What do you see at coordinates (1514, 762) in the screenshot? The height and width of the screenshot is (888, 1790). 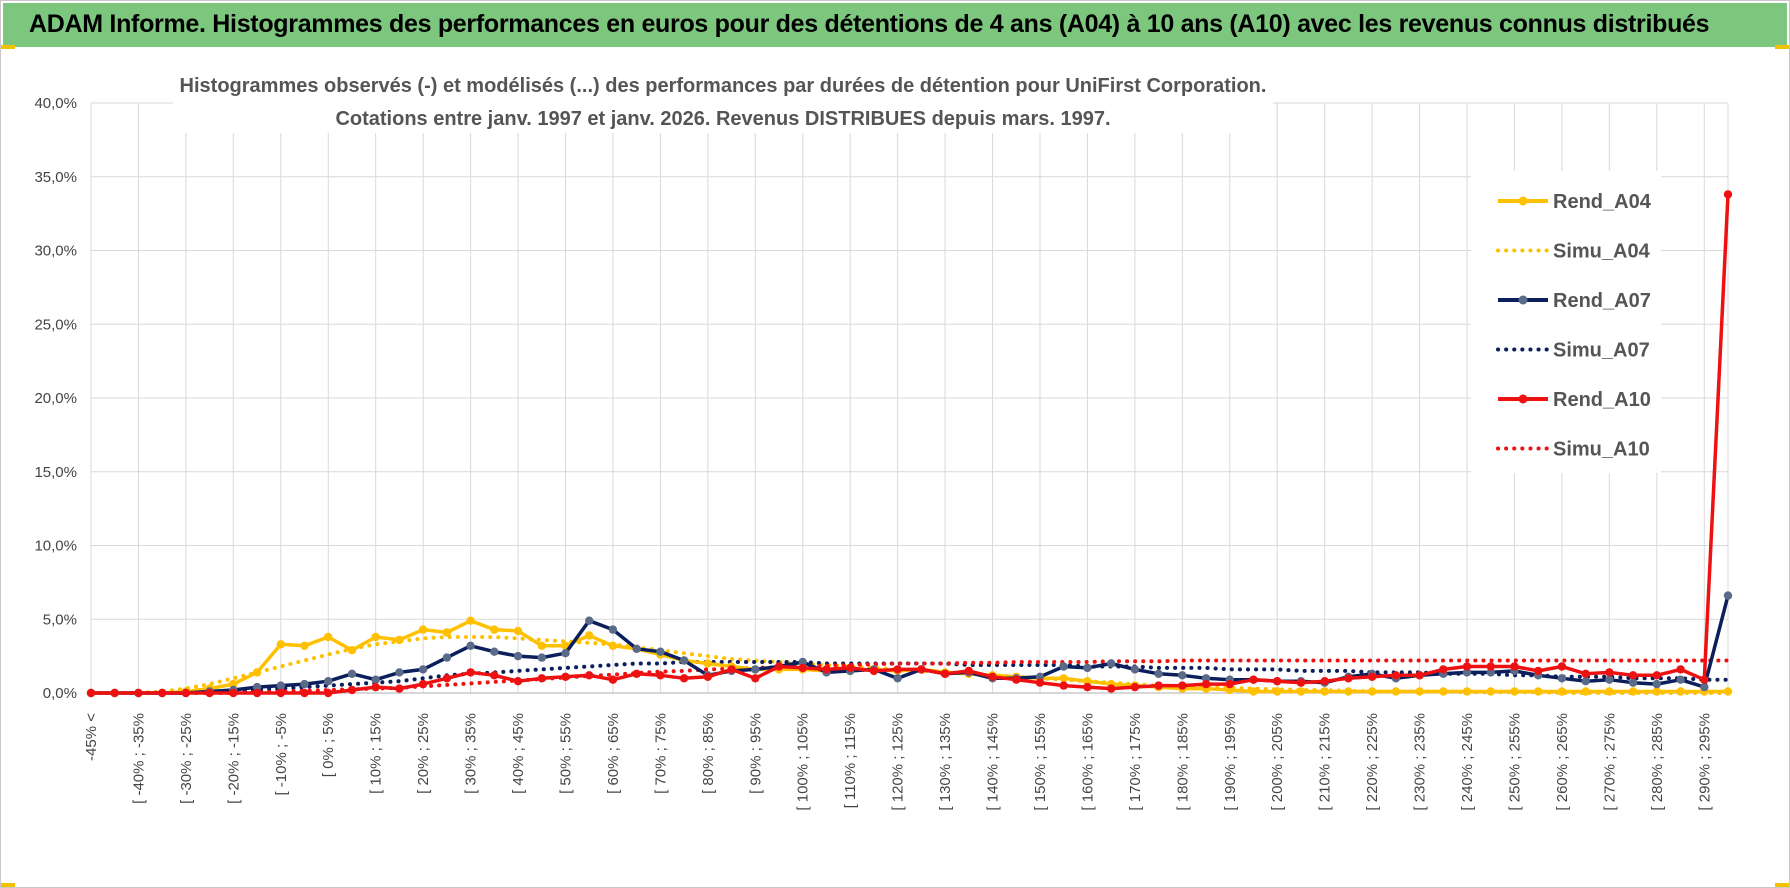 I see `x-tick-label: [ 250% ; 255%` at bounding box center [1514, 762].